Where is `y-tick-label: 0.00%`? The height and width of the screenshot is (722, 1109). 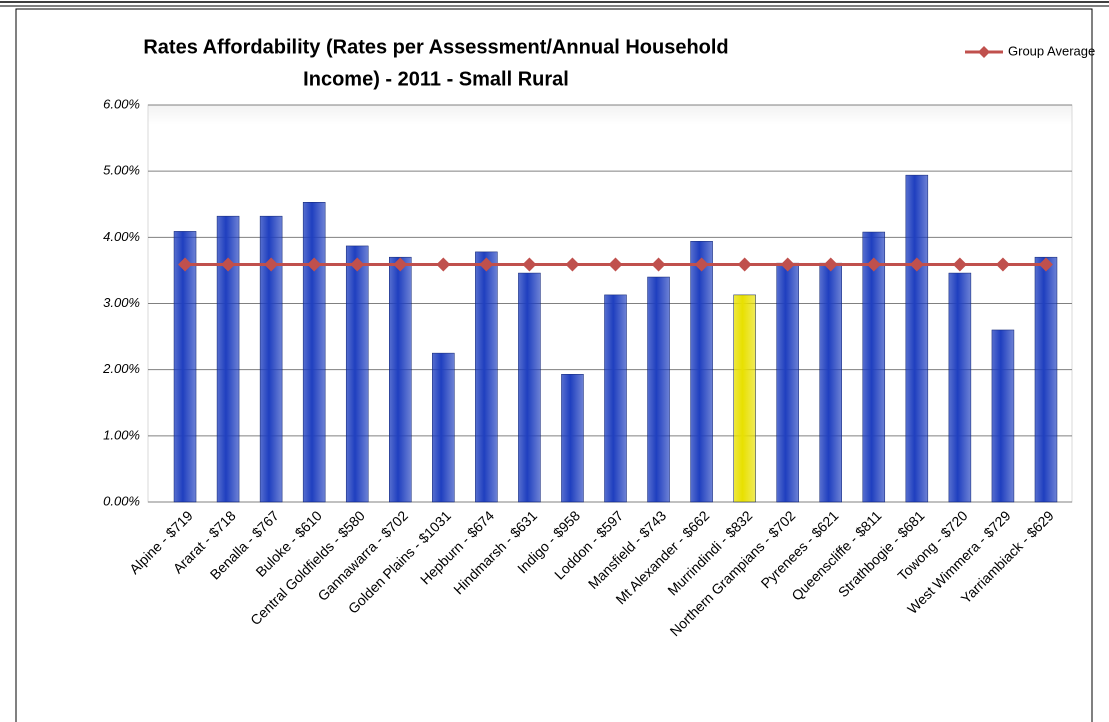
y-tick-label: 0.00% is located at coordinates (121, 500).